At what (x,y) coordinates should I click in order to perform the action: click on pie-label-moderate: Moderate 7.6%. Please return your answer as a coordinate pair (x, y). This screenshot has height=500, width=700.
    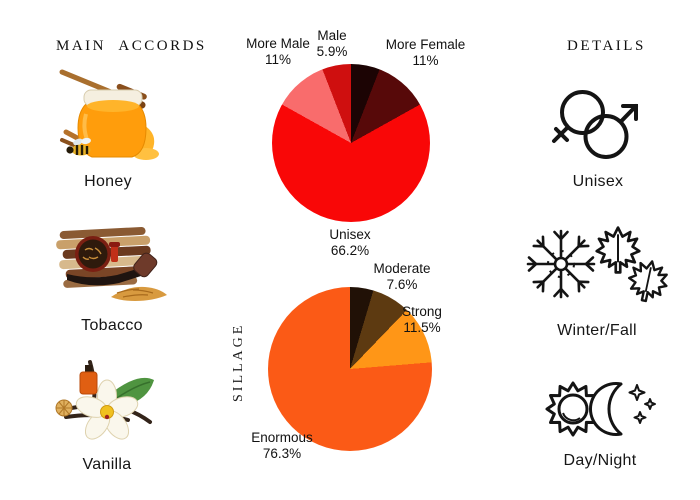
    Looking at the image, I should click on (402, 277).